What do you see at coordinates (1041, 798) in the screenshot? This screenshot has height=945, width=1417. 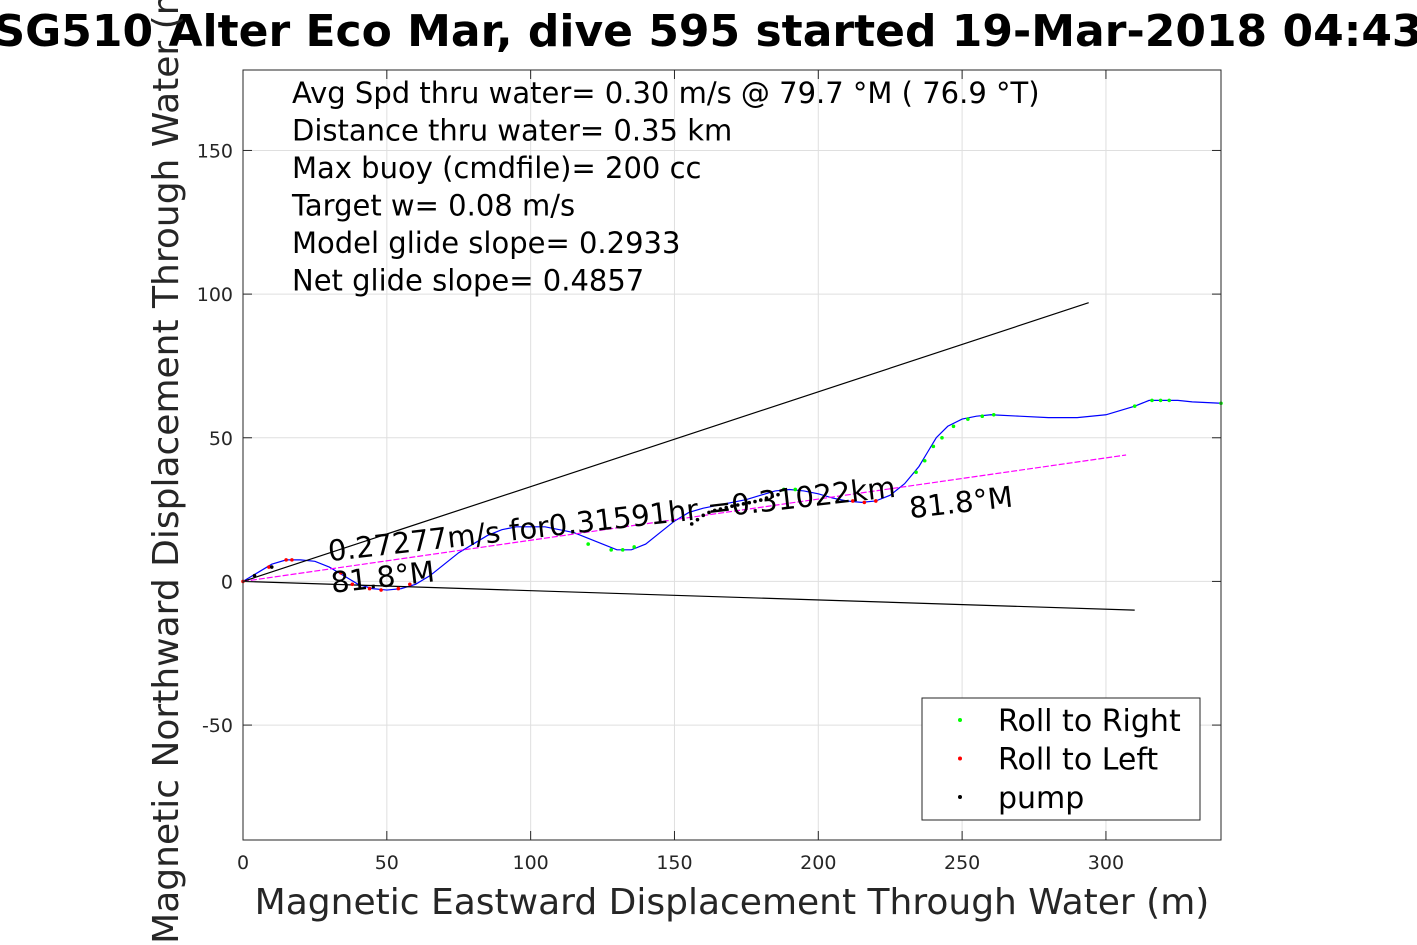 I see `legend-label: pump` at bounding box center [1041, 798].